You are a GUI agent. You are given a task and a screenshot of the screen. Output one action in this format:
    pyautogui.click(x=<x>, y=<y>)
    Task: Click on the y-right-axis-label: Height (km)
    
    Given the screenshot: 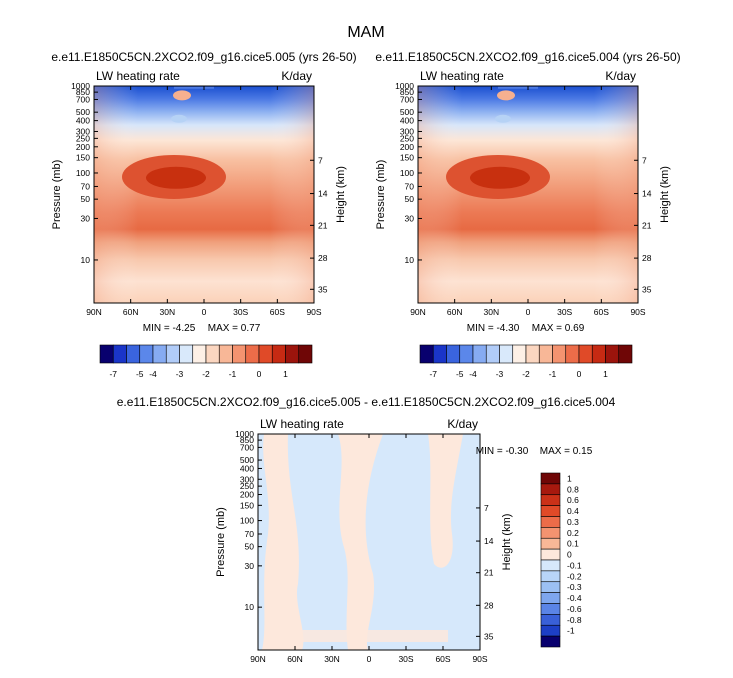 What is the action you would take?
    pyautogui.click(x=507, y=542)
    